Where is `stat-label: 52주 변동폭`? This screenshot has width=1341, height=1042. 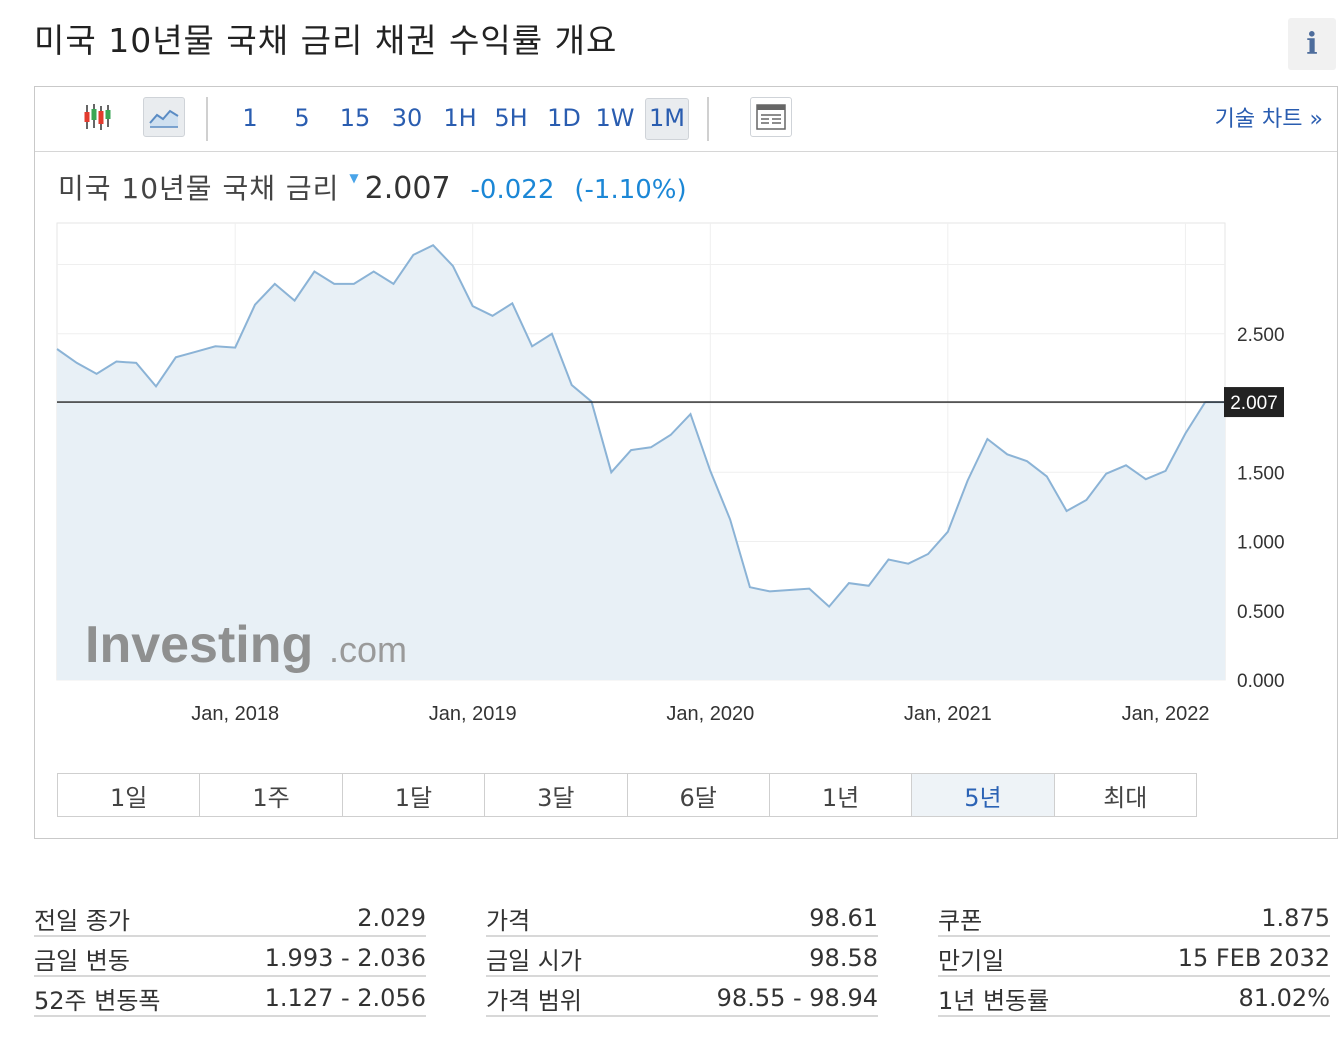 stat-label: 52주 변동폭 is located at coordinates (97, 1000).